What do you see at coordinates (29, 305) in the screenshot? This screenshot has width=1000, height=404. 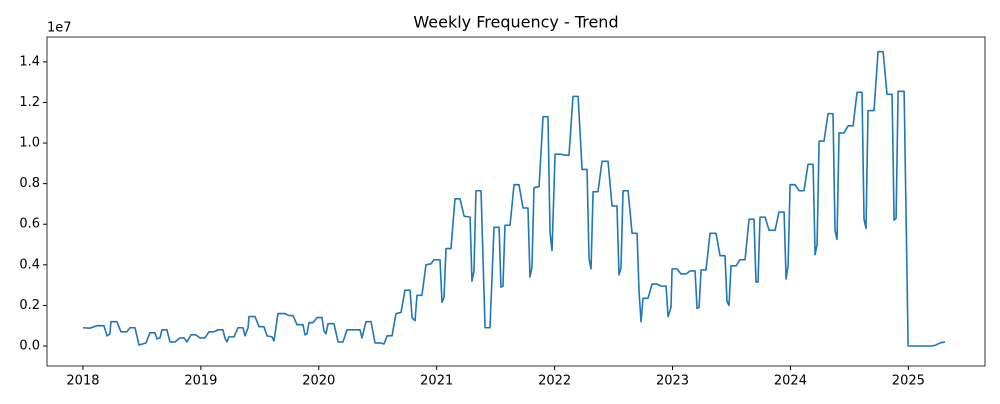 I see `y-tick-label: 0.2` at bounding box center [29, 305].